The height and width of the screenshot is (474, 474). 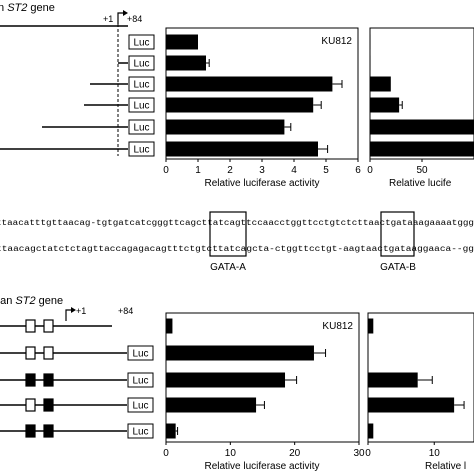 I want to click on top-gene-title: n ST2 gene, so click(x=27, y=8).